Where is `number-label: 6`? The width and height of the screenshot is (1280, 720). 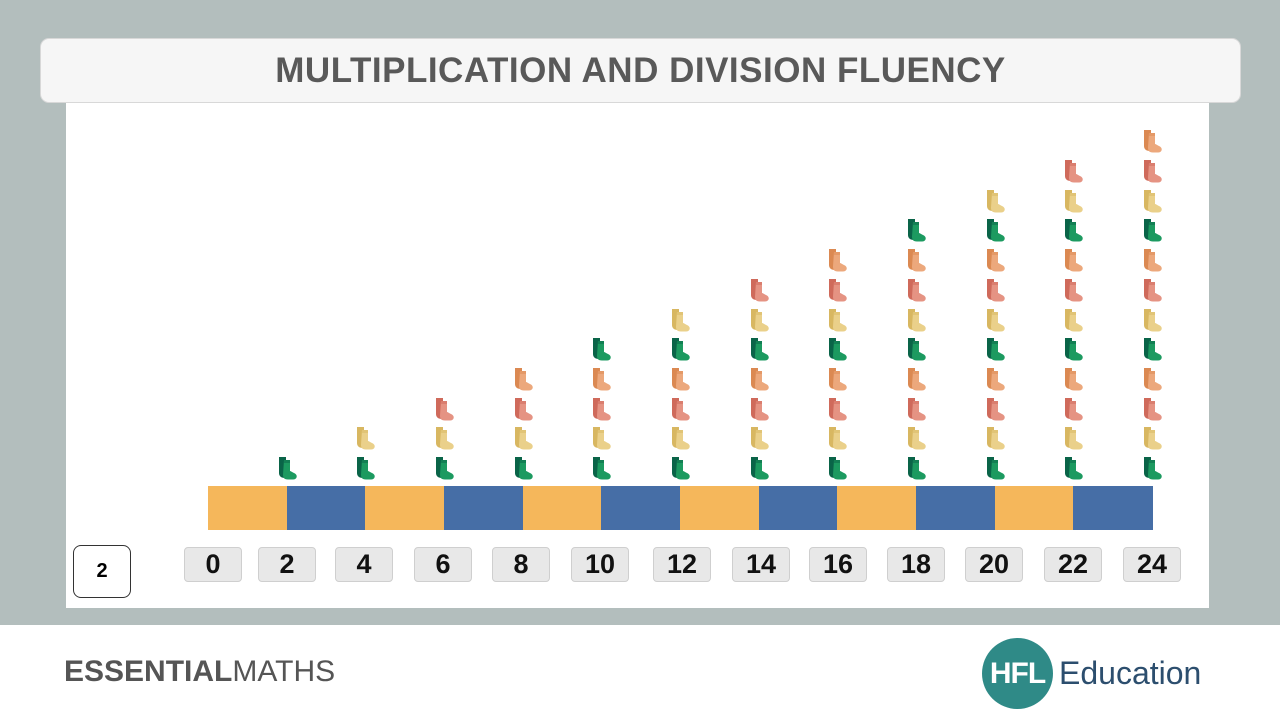 number-label: 6 is located at coordinates (443, 564).